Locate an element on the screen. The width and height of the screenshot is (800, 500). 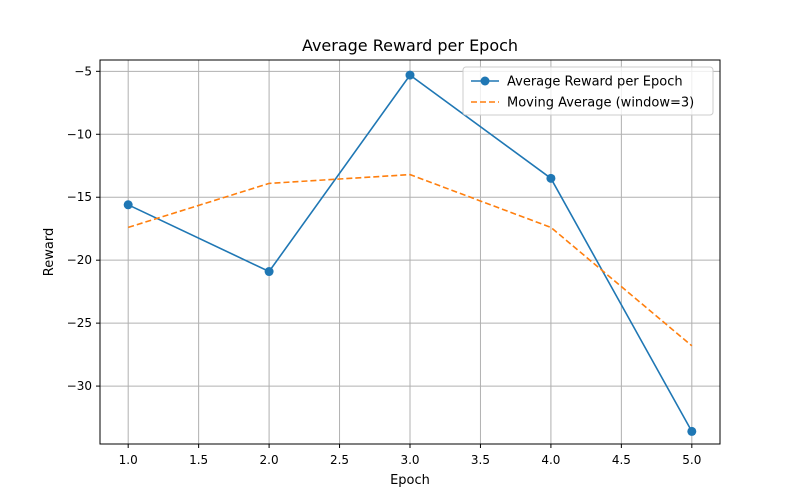
legend-label-2: Moving Average (window=3) is located at coordinates (600, 103).